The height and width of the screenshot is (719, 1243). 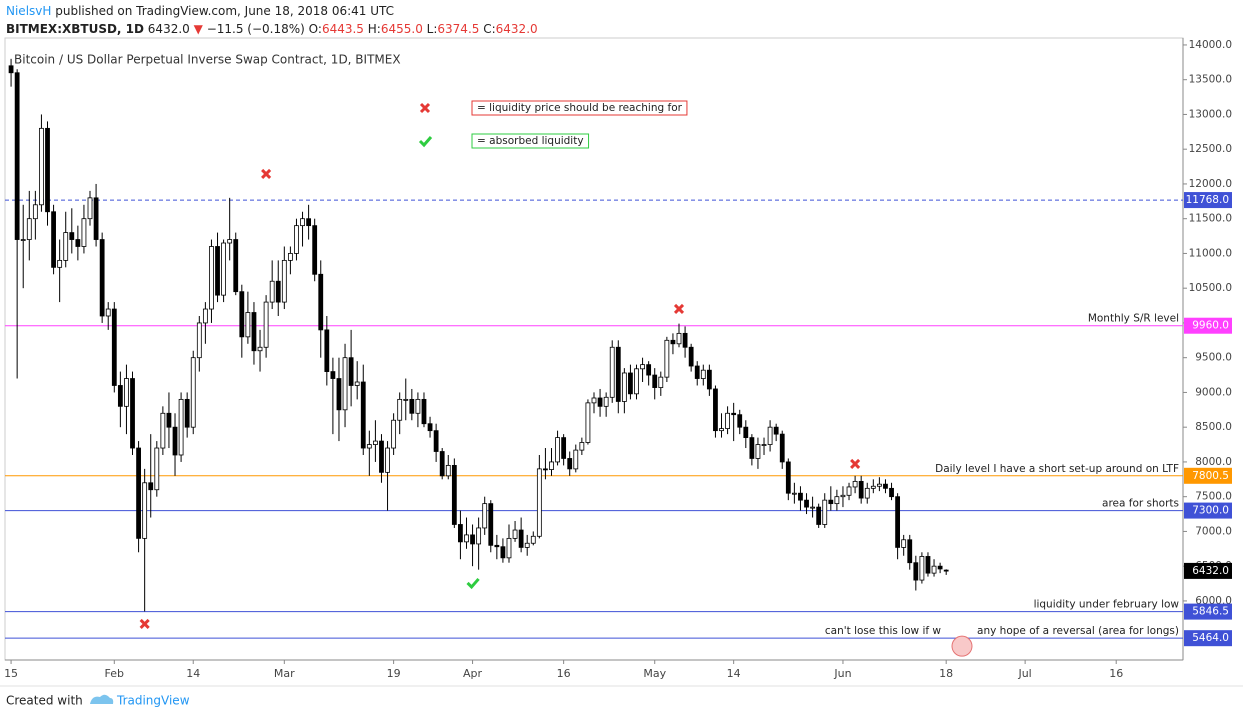 What do you see at coordinates (425, 142) in the screenshot?
I see `check-marker` at bounding box center [425, 142].